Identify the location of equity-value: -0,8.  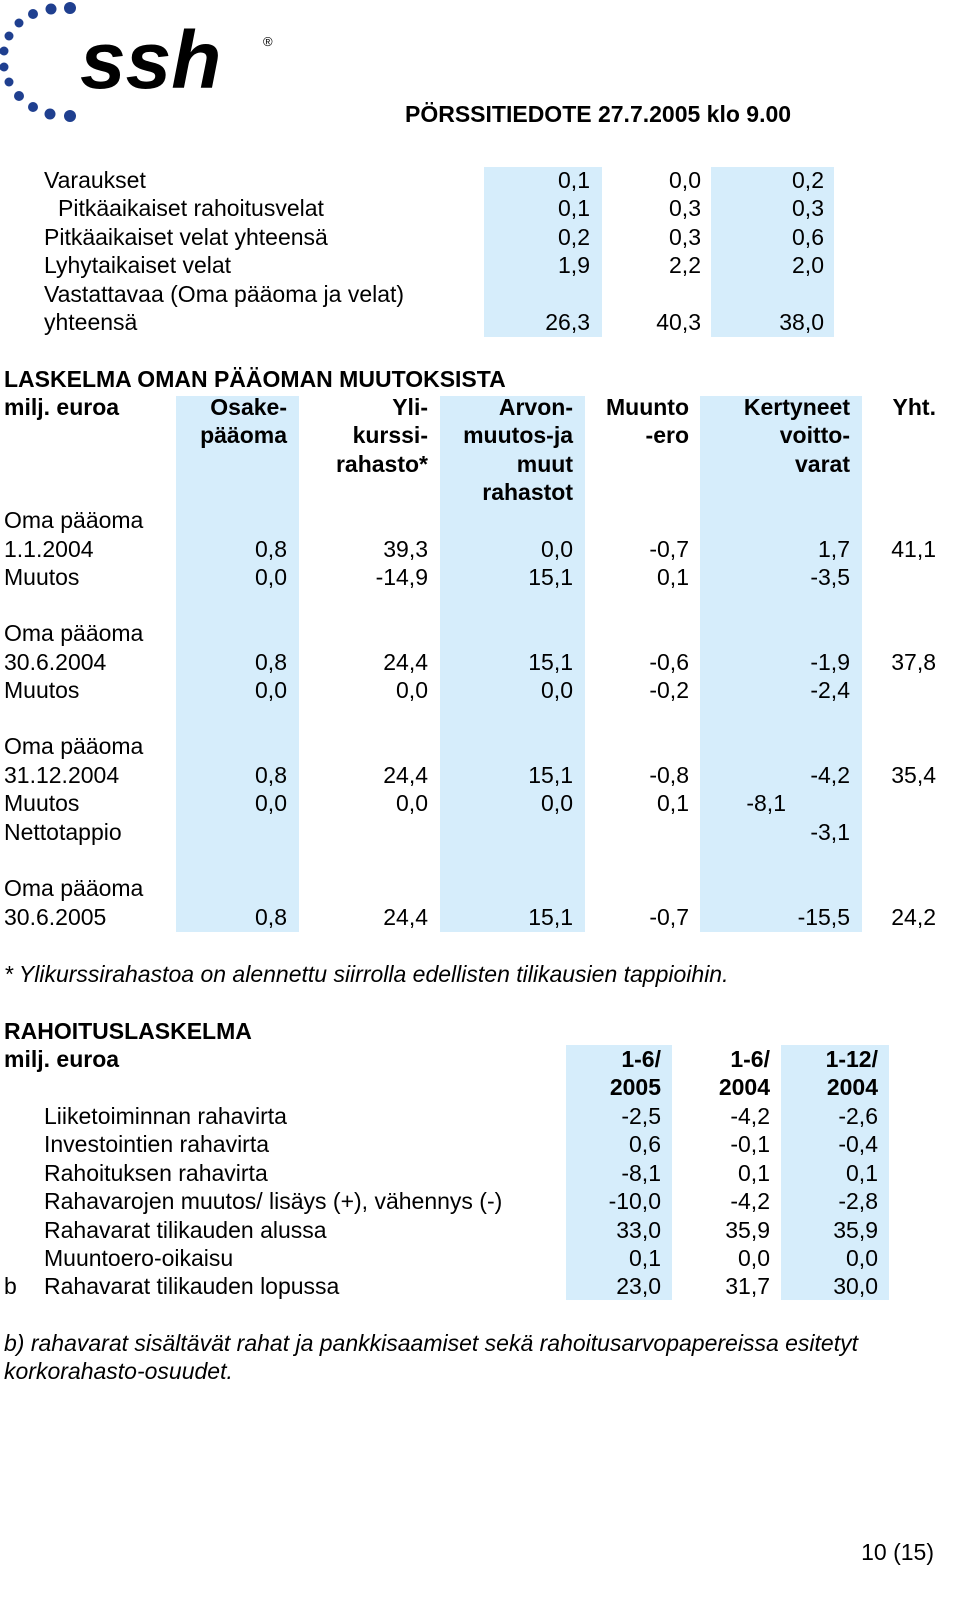
(669, 774).